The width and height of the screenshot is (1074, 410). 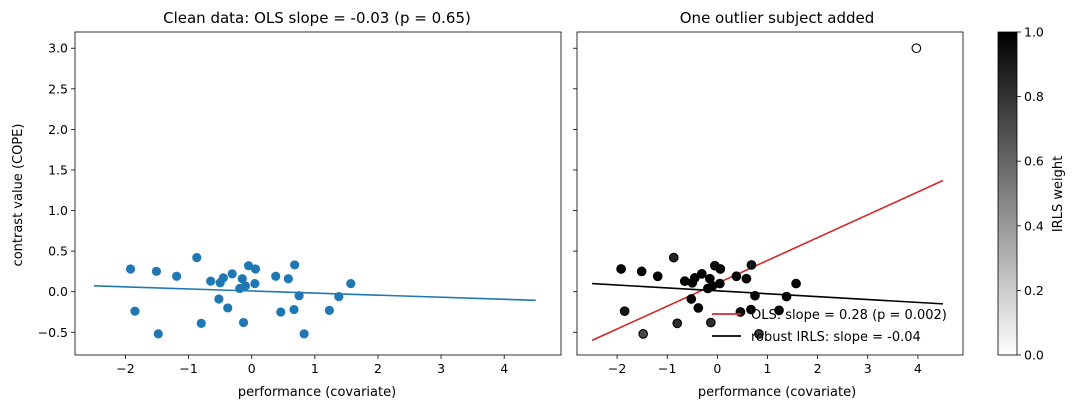 I want to click on colorbar-tick-label: 0.2, so click(x=1034, y=290).